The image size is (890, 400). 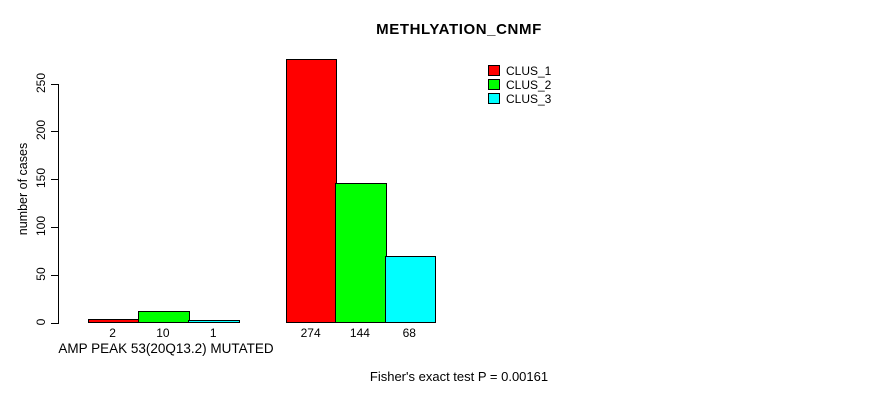 I want to click on bar-clus_1-group2, so click(x=312, y=190).